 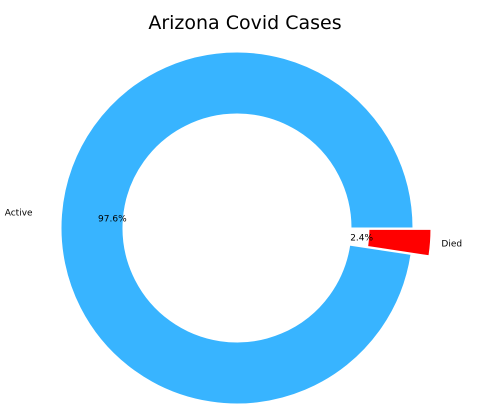 I want to click on slice-label-died: Died, so click(x=451, y=244).